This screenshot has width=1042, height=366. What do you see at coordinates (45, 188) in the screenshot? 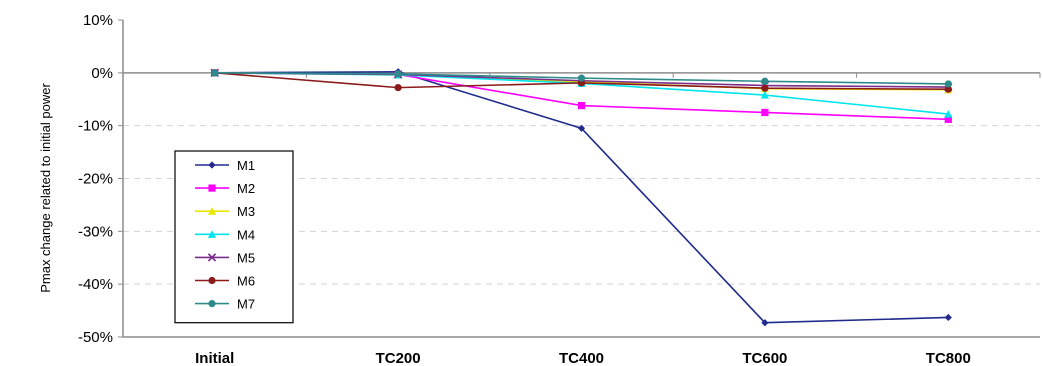
I see `y-axis-title: Pmax change related to initial power` at bounding box center [45, 188].